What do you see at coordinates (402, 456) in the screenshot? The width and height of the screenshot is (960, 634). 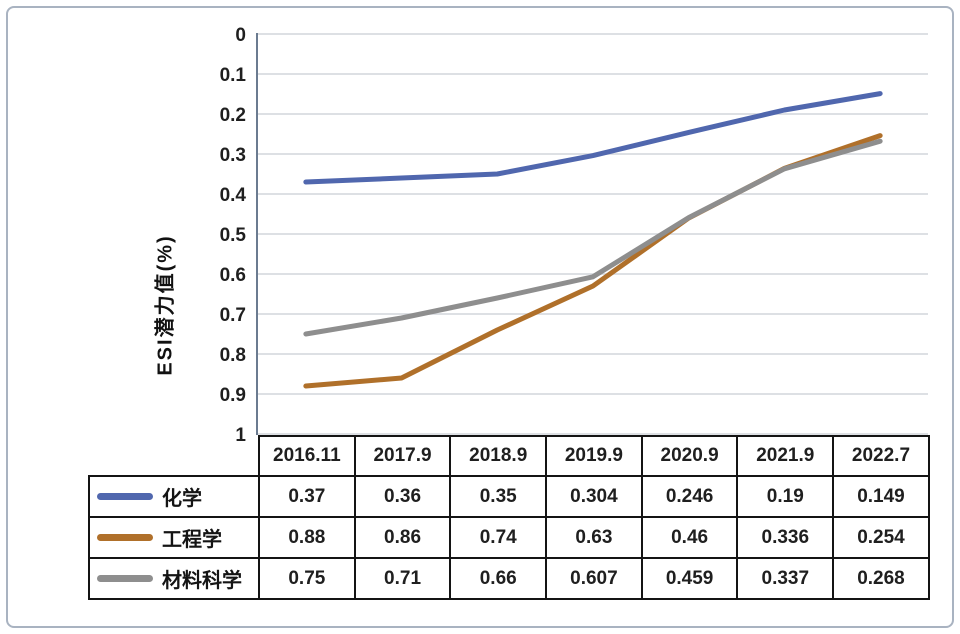 I see `table-header-cell: 2017.9` at bounding box center [402, 456].